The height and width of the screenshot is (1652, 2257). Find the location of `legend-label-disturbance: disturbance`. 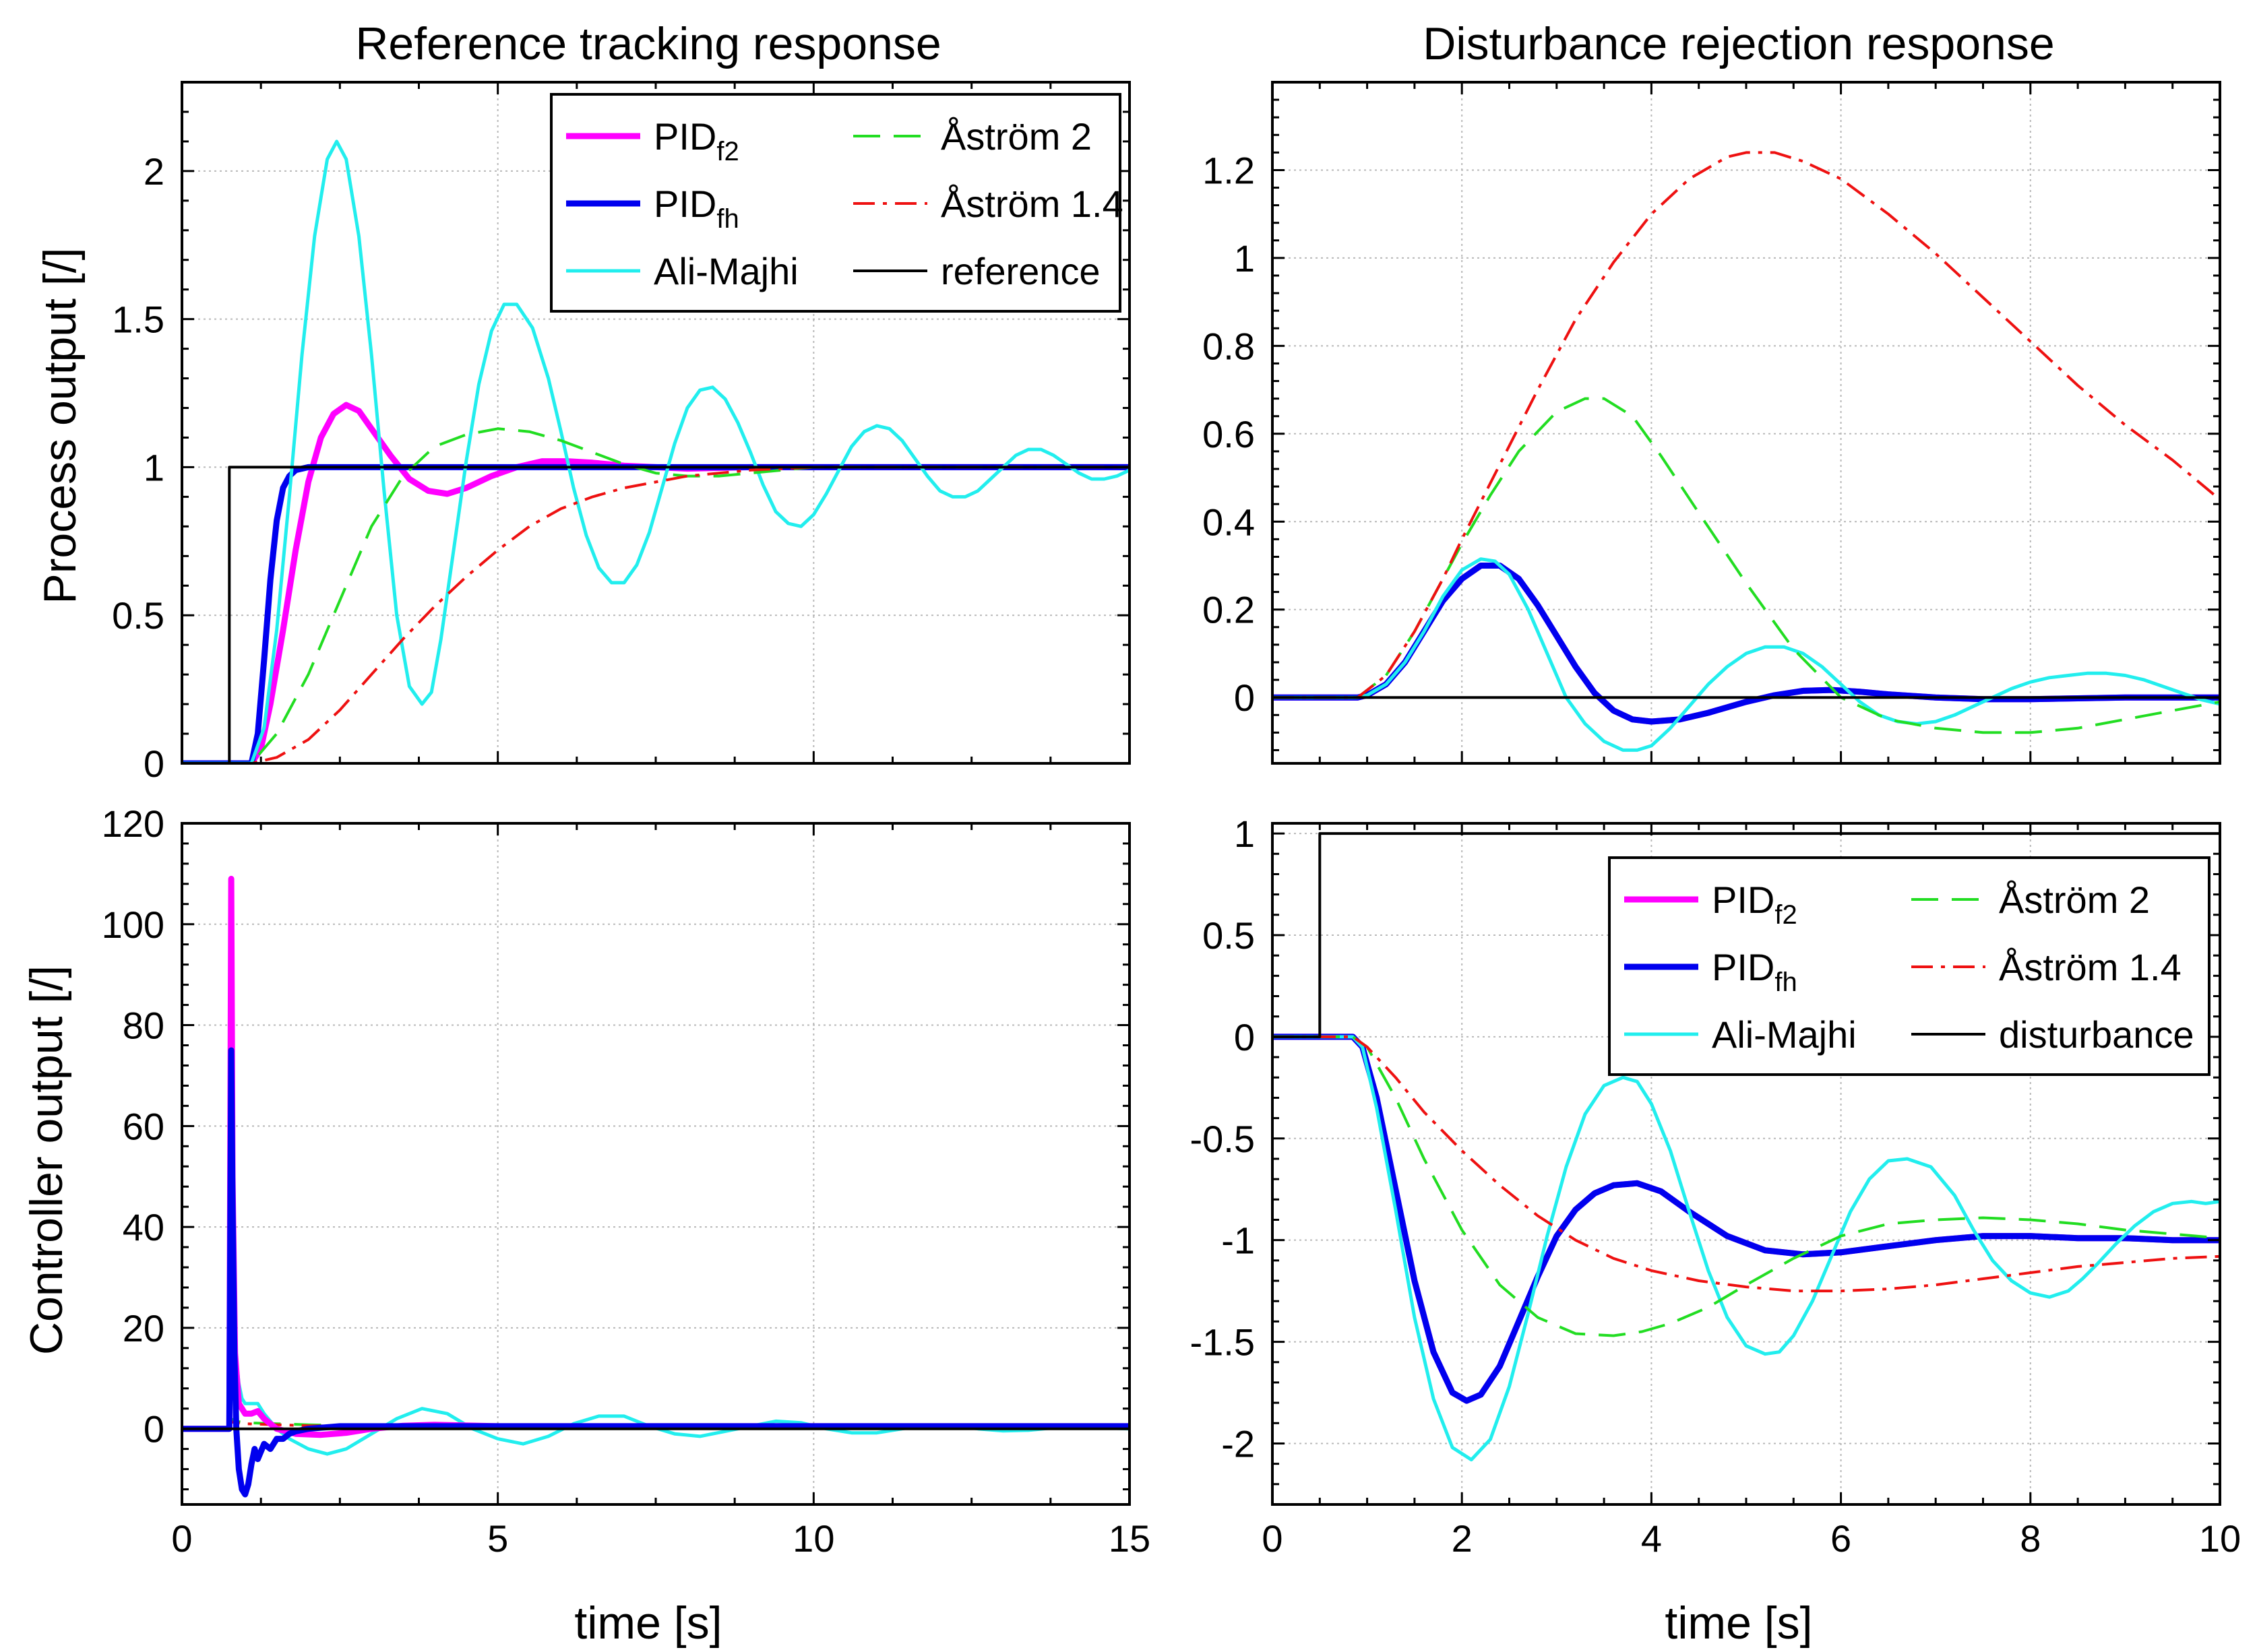

legend-label-disturbance: disturbance is located at coordinates (2096, 1034).